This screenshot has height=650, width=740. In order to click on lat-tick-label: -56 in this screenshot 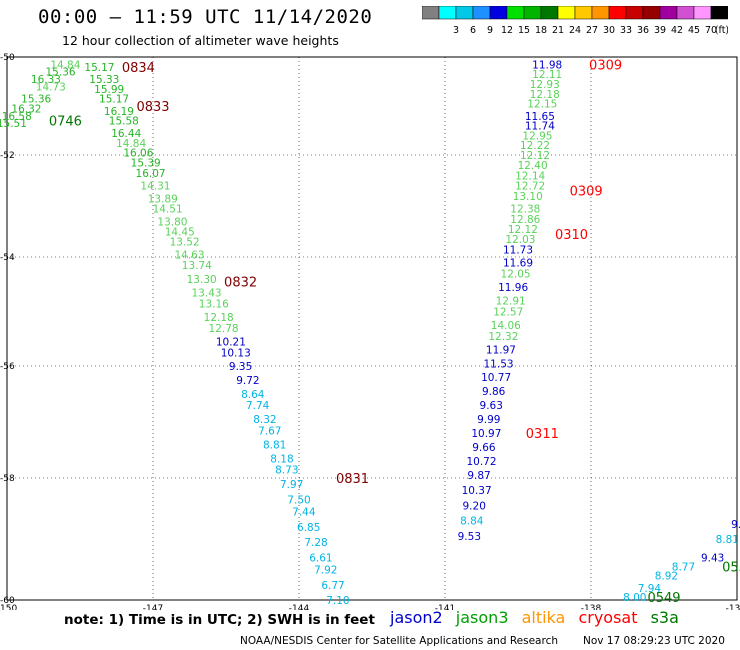, I will do `click(7, 367)`.